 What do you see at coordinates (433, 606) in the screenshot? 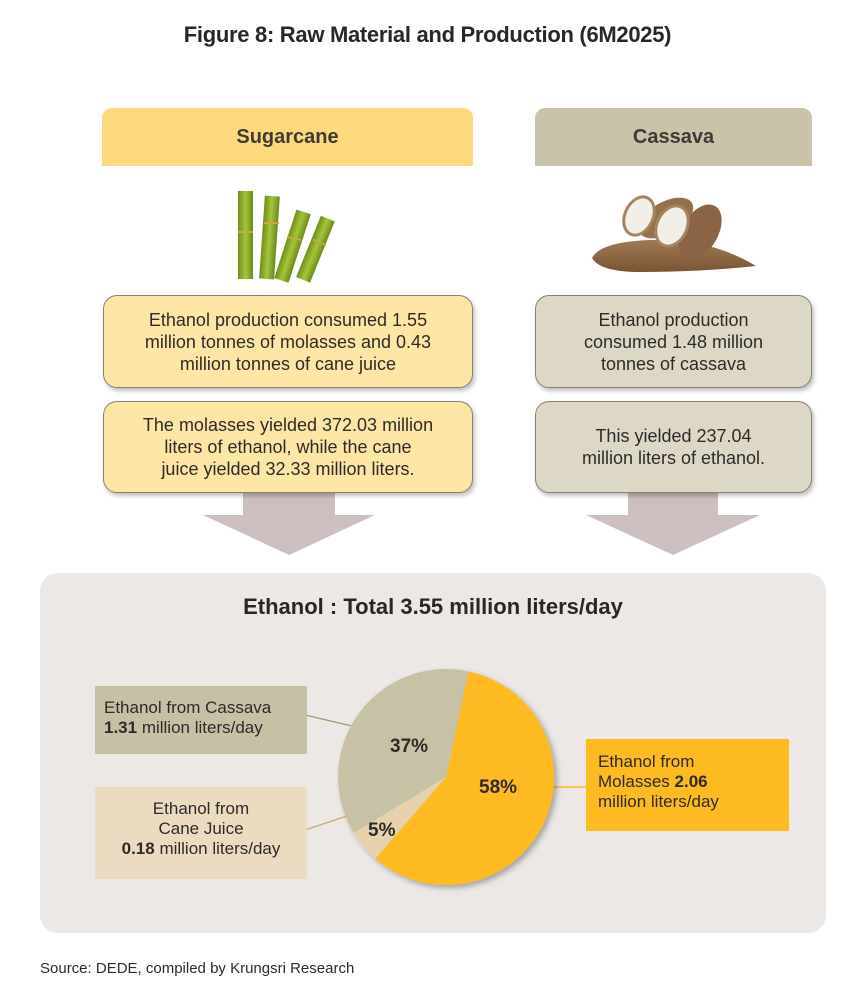
I see `panel-title: Ethanol : Total 3.55 million liters/day` at bounding box center [433, 606].